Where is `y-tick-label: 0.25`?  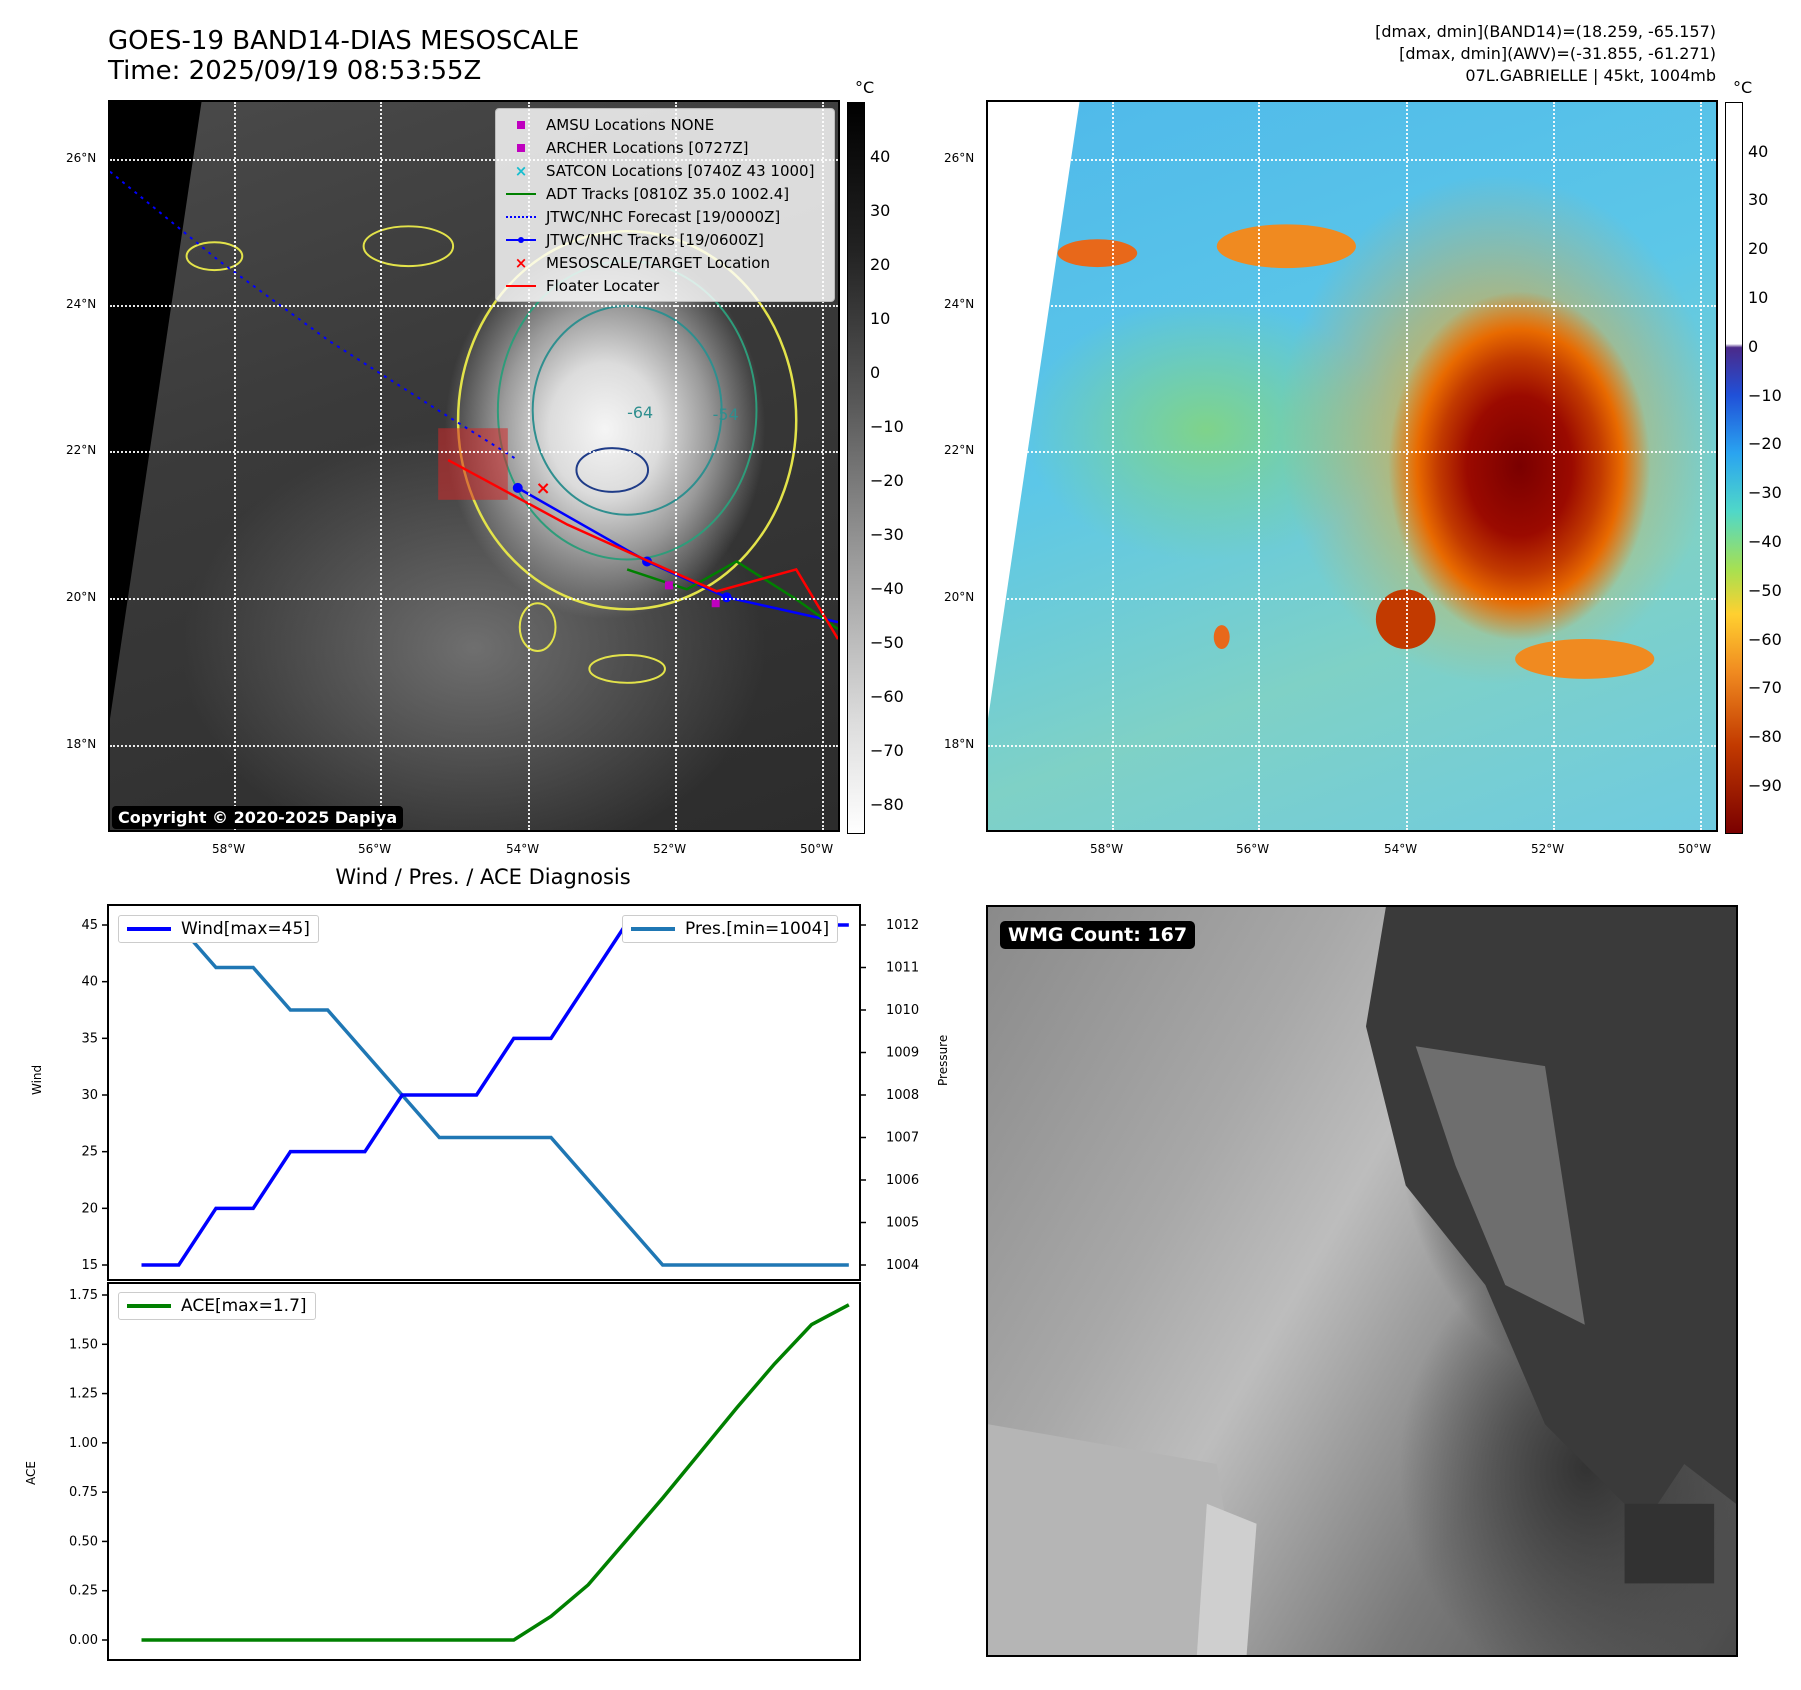
y-tick-label: 0.25 is located at coordinates (83, 1591).